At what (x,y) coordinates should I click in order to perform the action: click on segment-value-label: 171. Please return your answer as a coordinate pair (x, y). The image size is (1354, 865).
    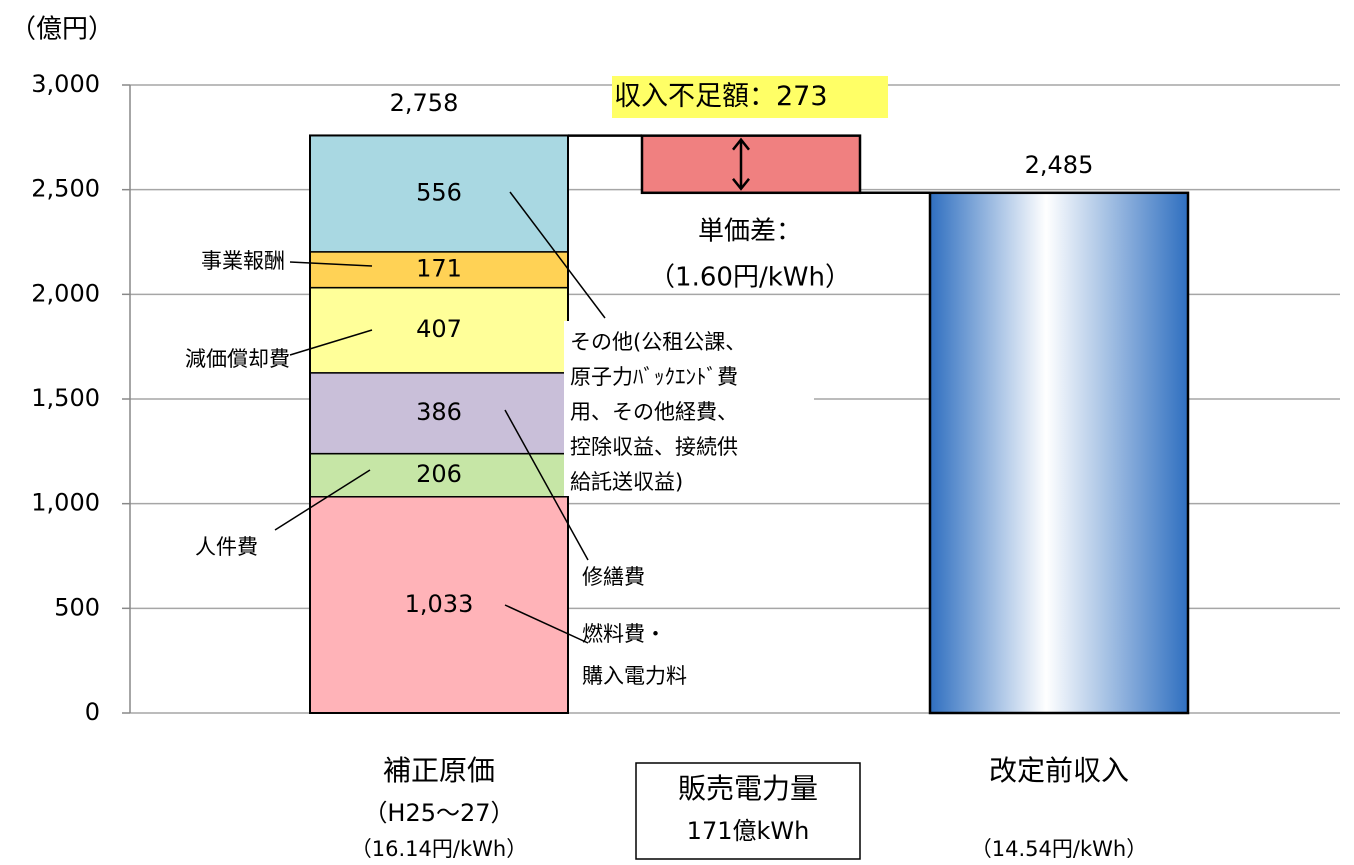
    Looking at the image, I should click on (439, 269).